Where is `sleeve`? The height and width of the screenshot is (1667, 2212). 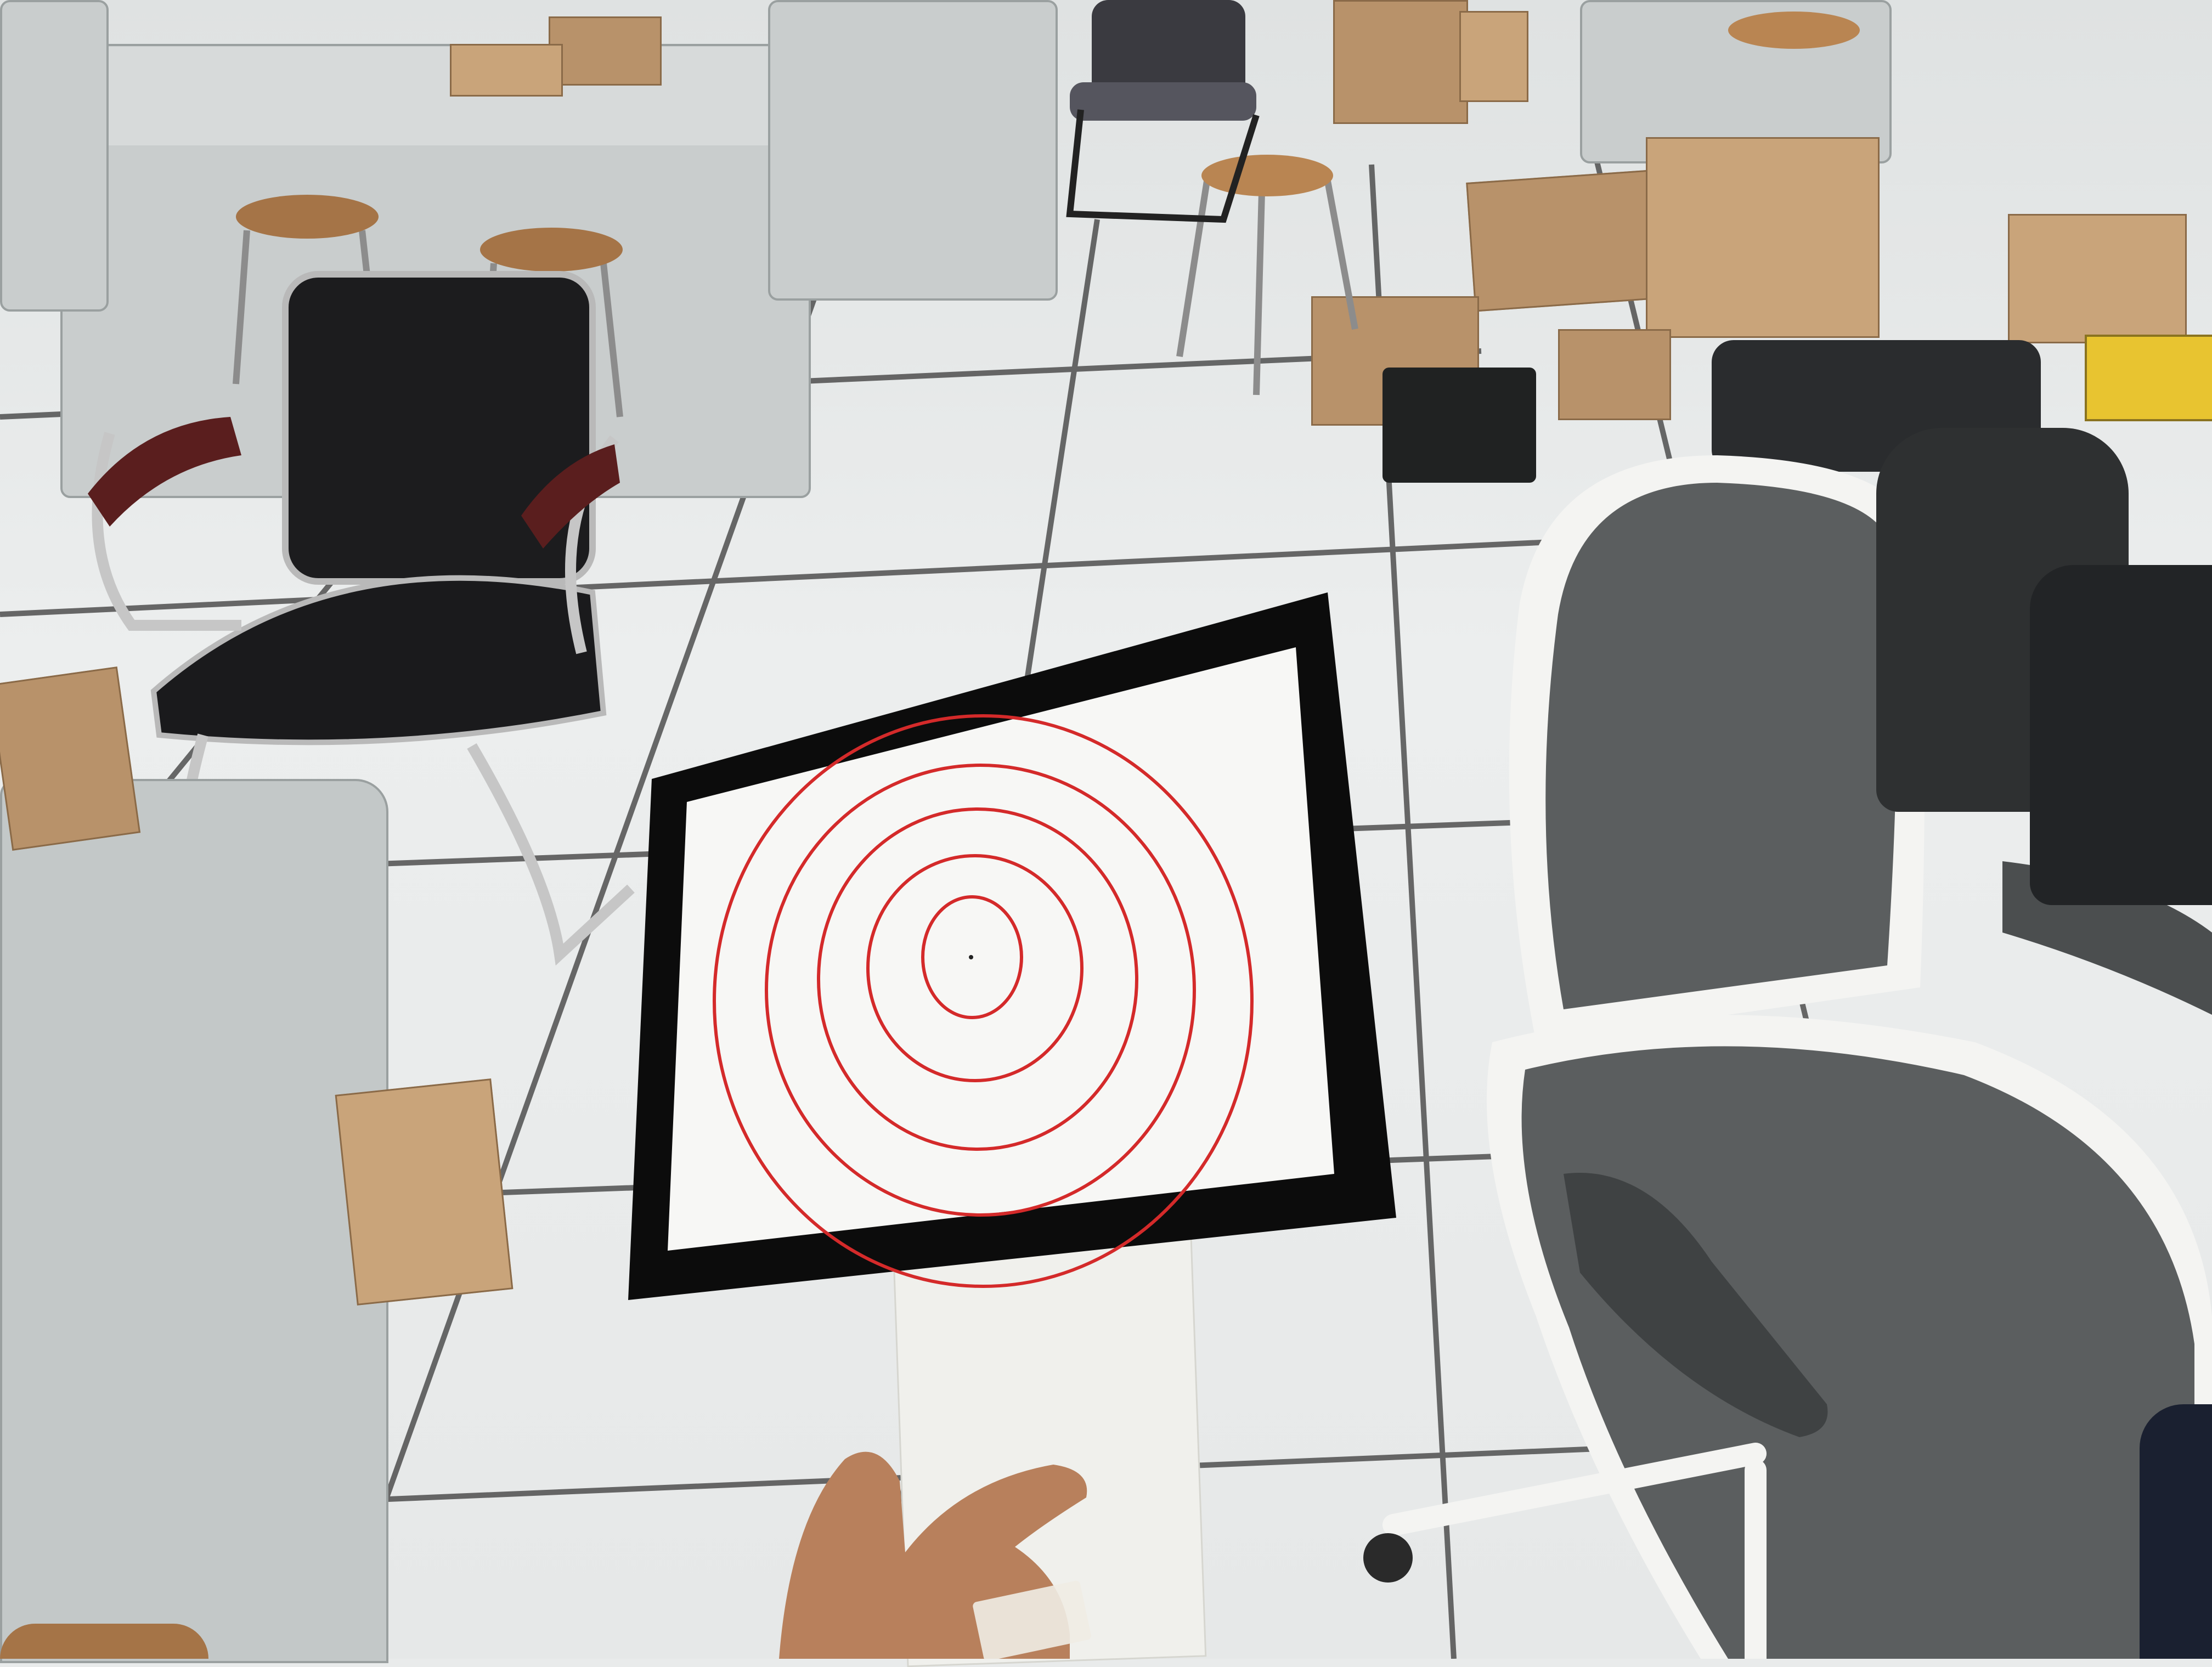 sleeve is located at coordinates (2176, 1531).